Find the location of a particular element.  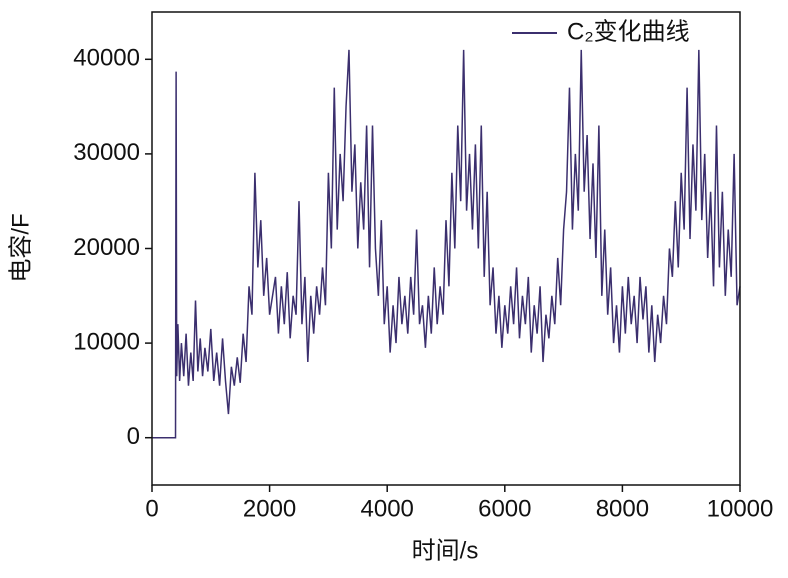

y-tick-label: 30000 is located at coordinates (106, 152).